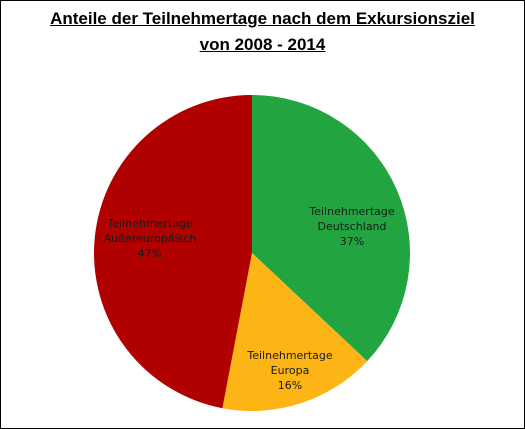 The height and width of the screenshot is (429, 525). I want to click on slice-value-label-2: 47%, so click(150, 253).